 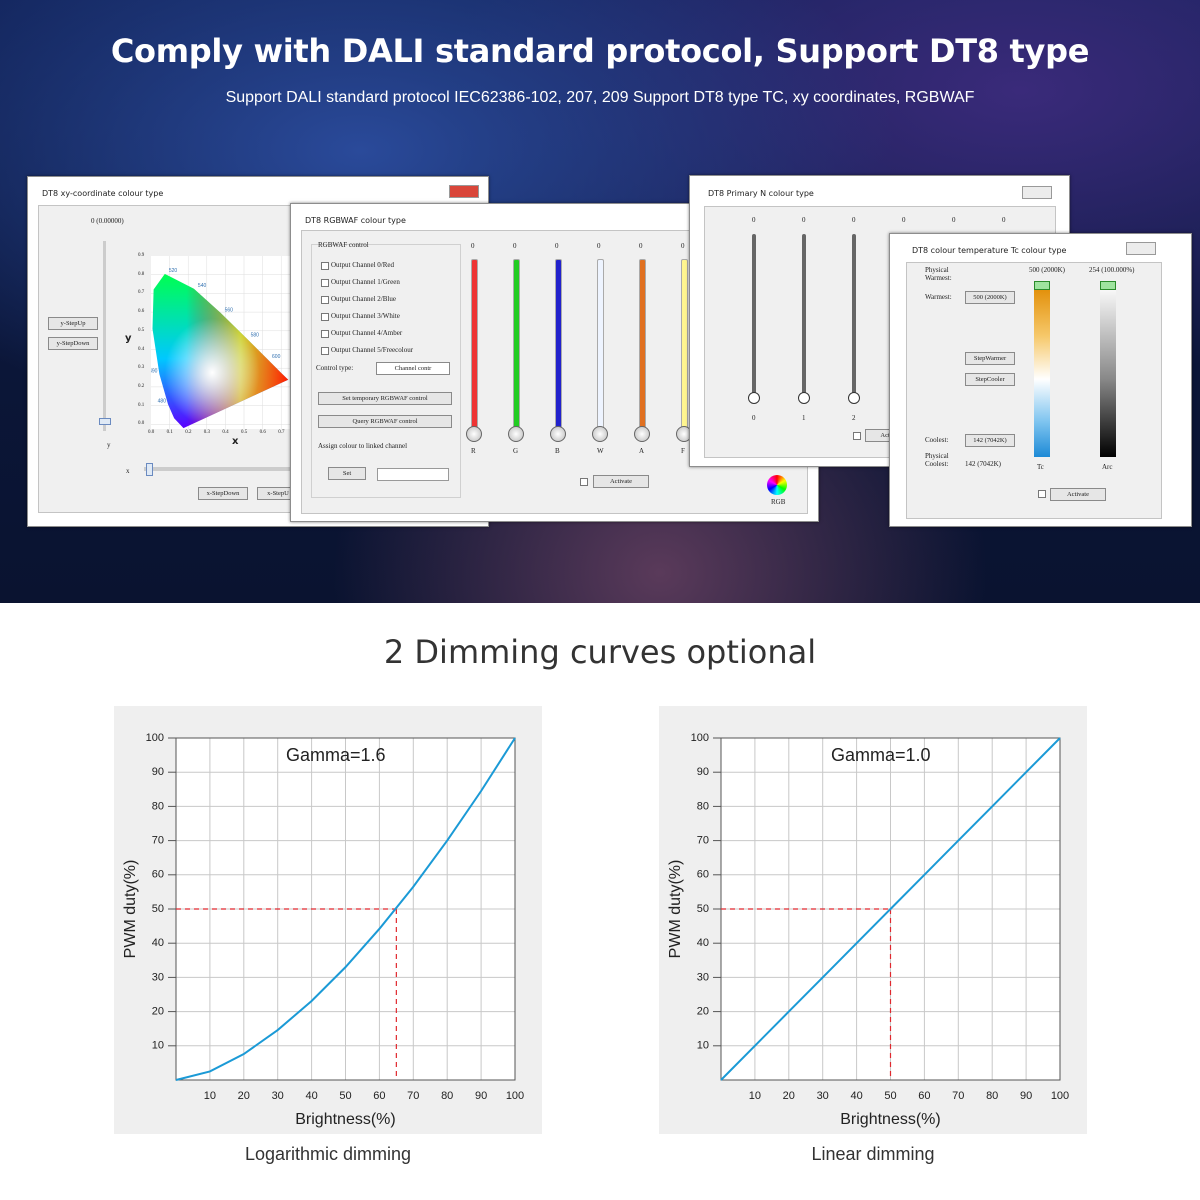 What do you see at coordinates (141, 424) in the screenshot?
I see `y-tick-label: 0.0` at bounding box center [141, 424].